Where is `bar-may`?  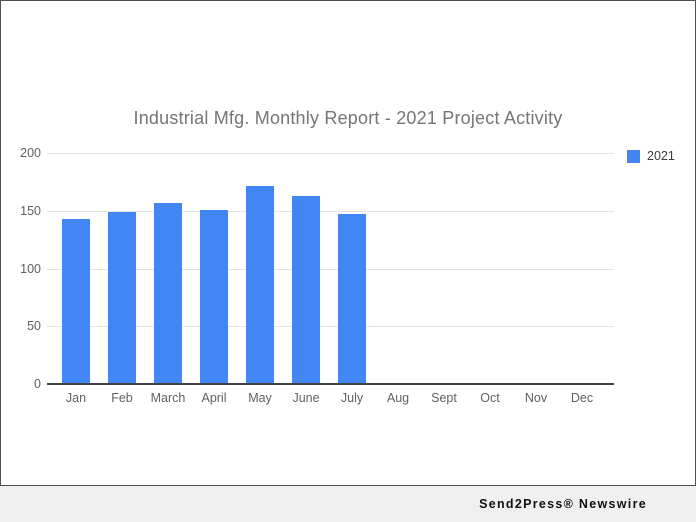 bar-may is located at coordinates (260, 284).